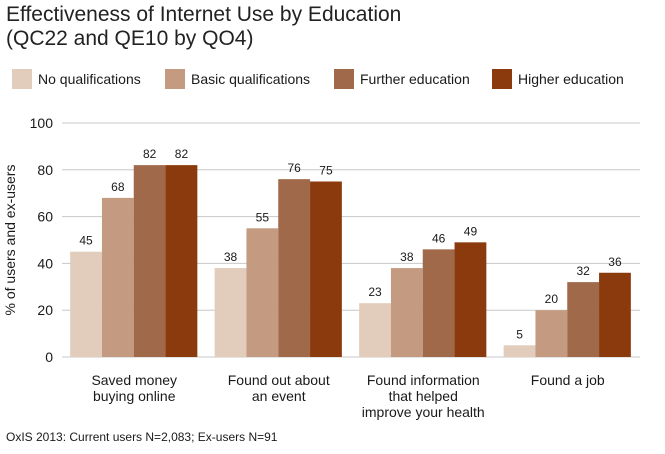 Image resolution: width=665 pixels, height=454 pixels. Describe the element at coordinates (45, 263) in the screenshot. I see `y-tick-label: 40` at that location.